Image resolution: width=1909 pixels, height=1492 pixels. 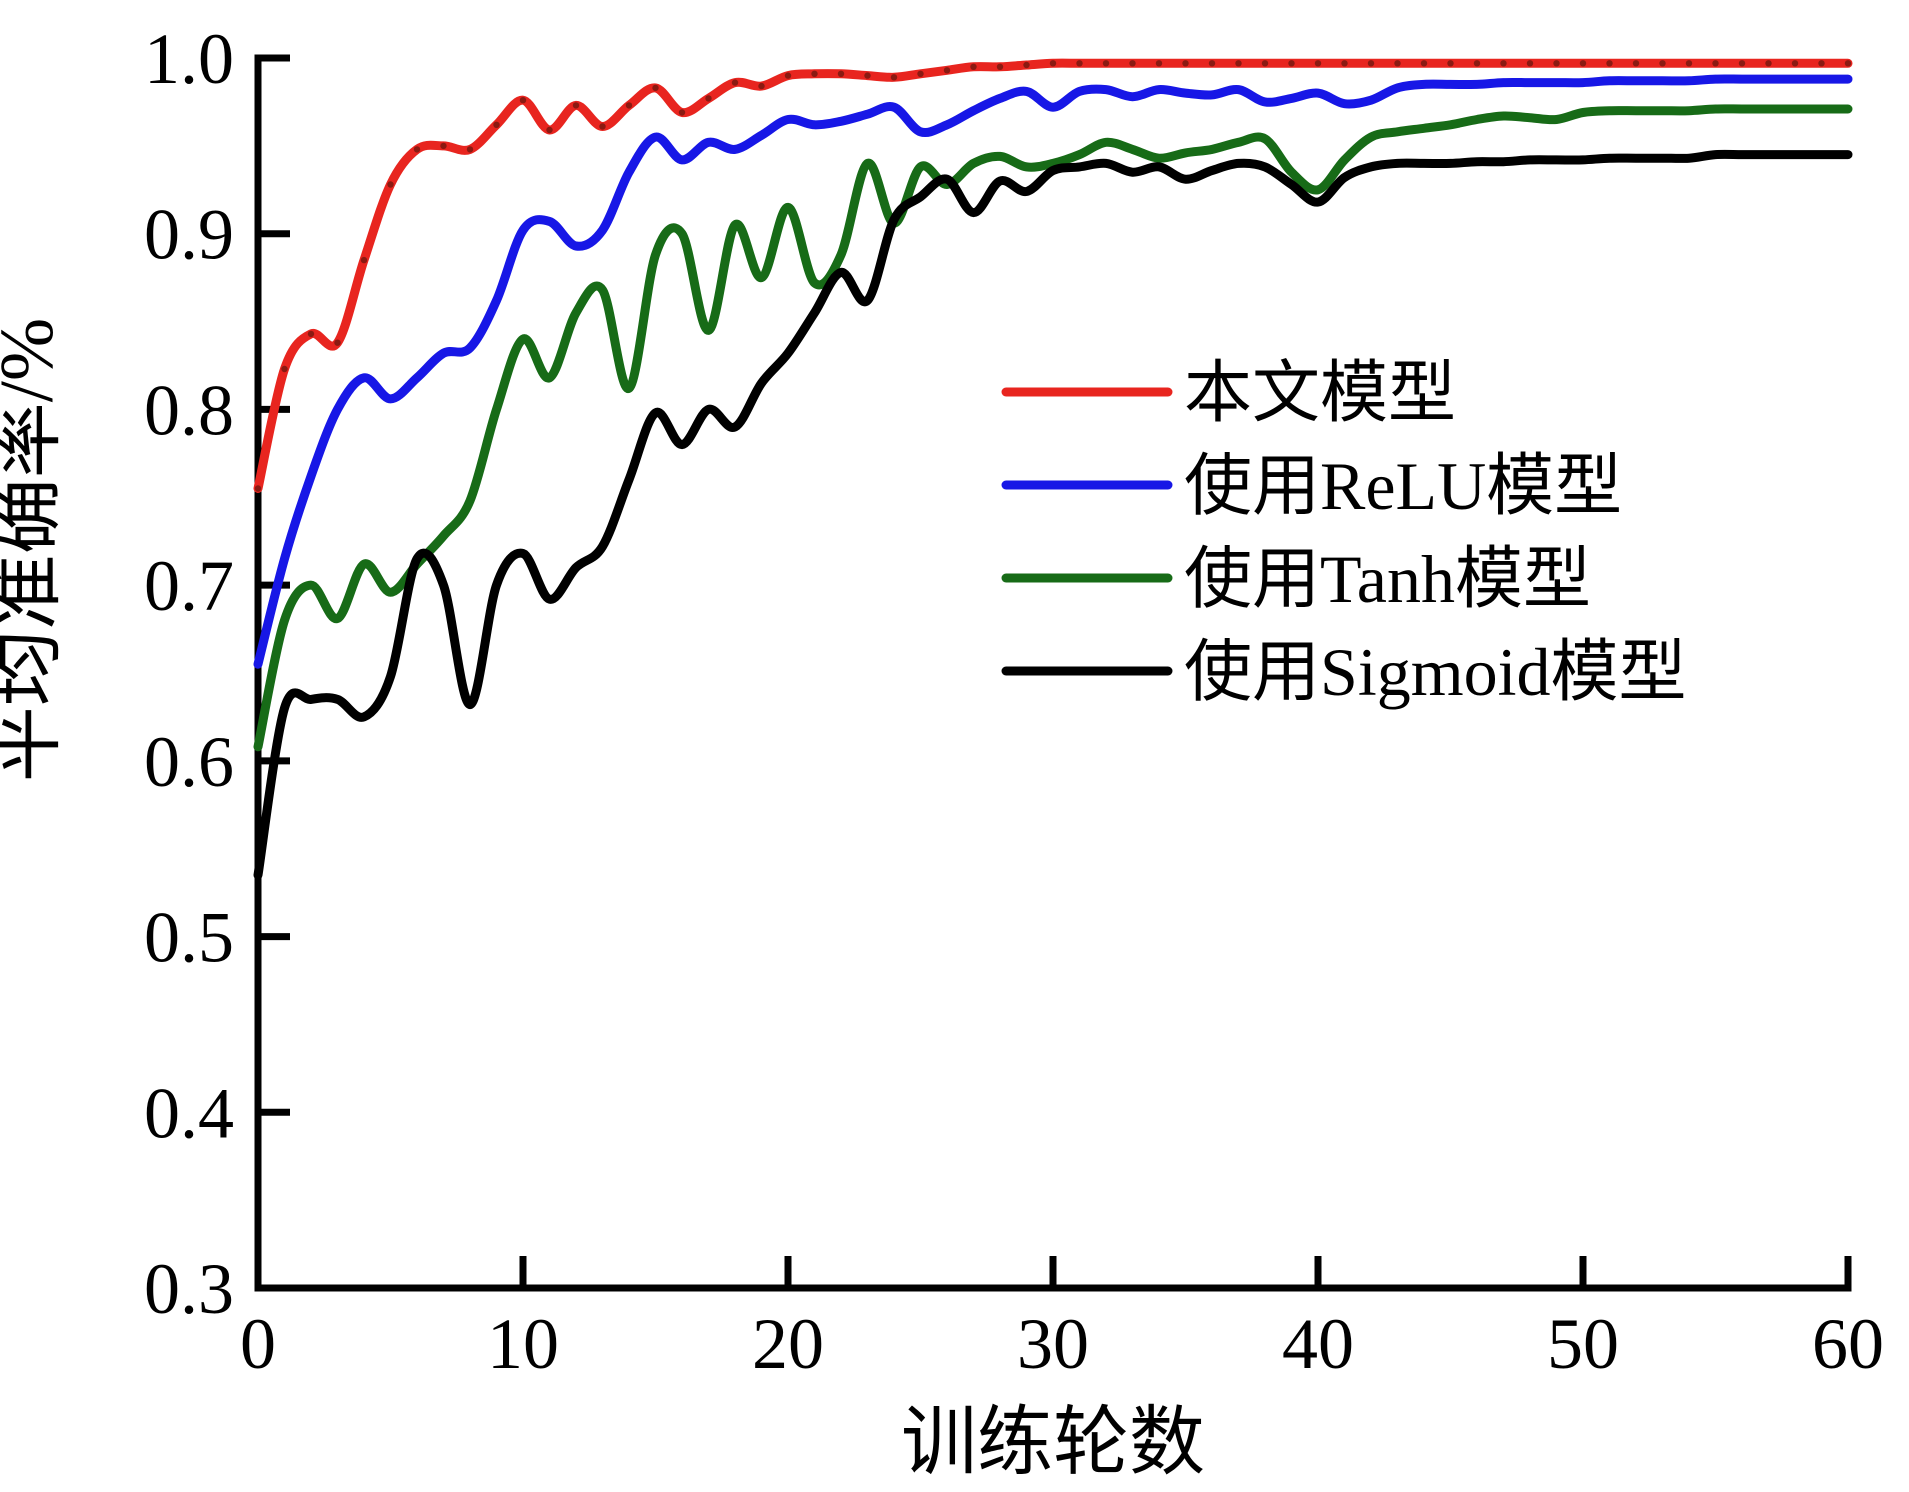 What do you see at coordinates (1583, 1344) in the screenshot?
I see `x-axis-tick-label: 50` at bounding box center [1583, 1344].